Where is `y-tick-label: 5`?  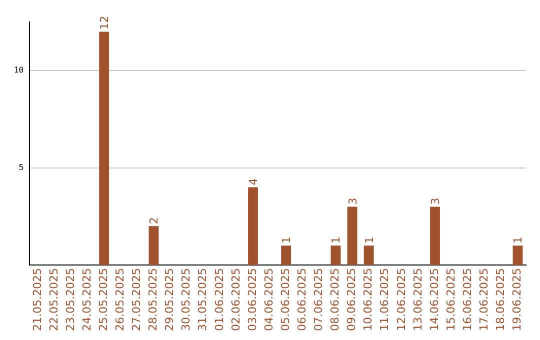 y-tick-label: 5 is located at coordinates (21, 167).